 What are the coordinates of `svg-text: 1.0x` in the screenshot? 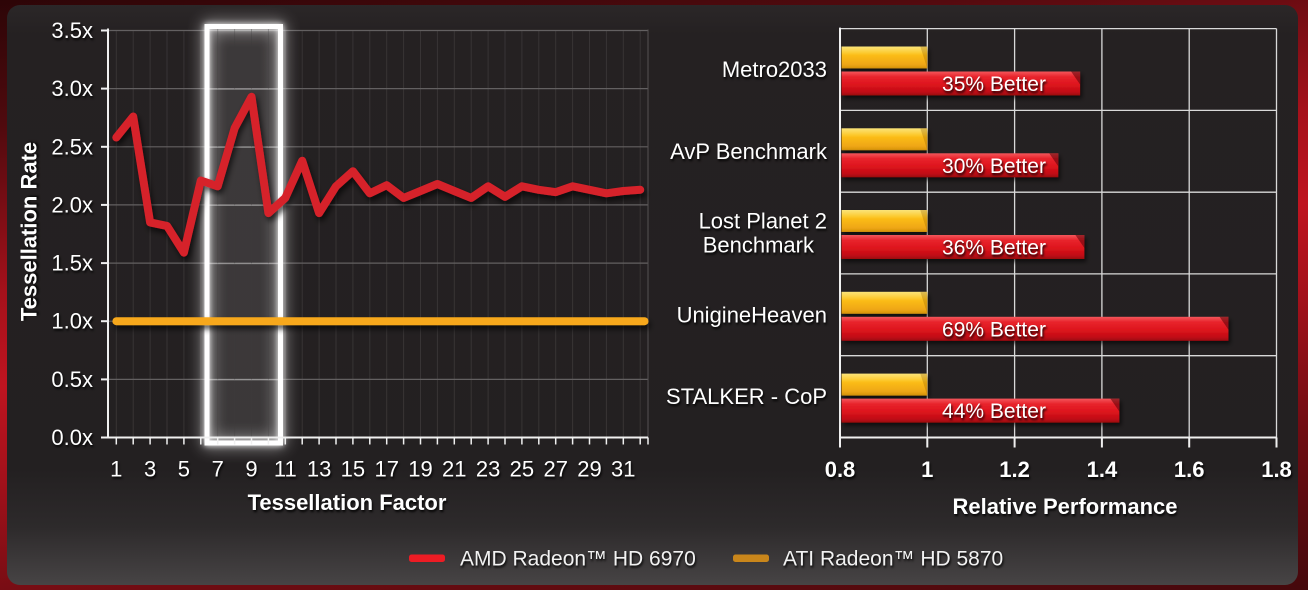 It's located at (72, 321).